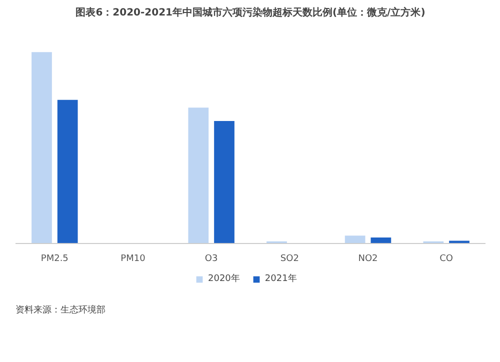  What do you see at coordinates (133, 259) in the screenshot?
I see `x-tick-label: PM10` at bounding box center [133, 259].